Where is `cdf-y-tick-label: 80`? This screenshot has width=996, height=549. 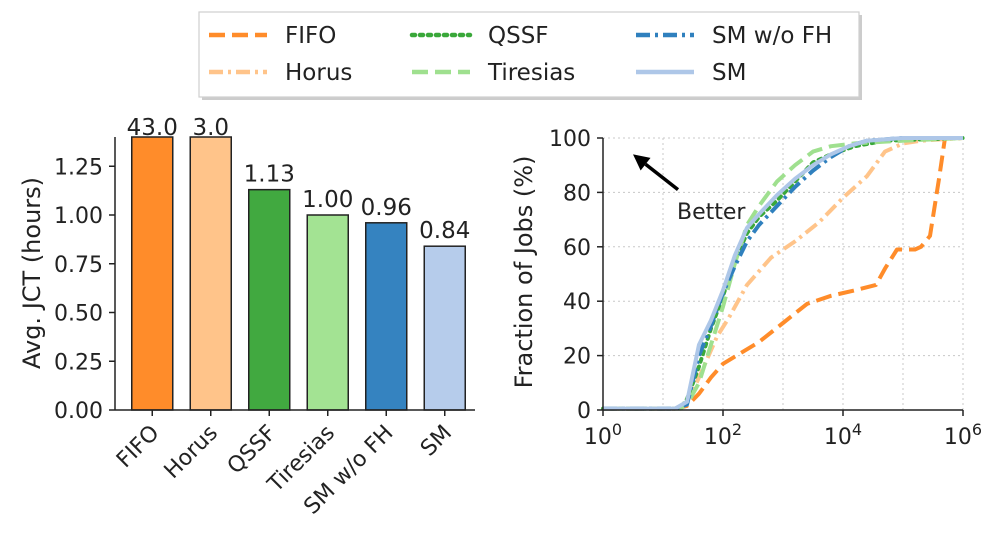
cdf-y-tick-label: 80 is located at coordinates (577, 193).